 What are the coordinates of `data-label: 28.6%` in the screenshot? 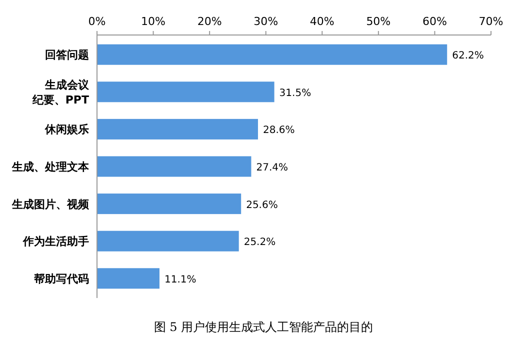 It's located at (278, 130).